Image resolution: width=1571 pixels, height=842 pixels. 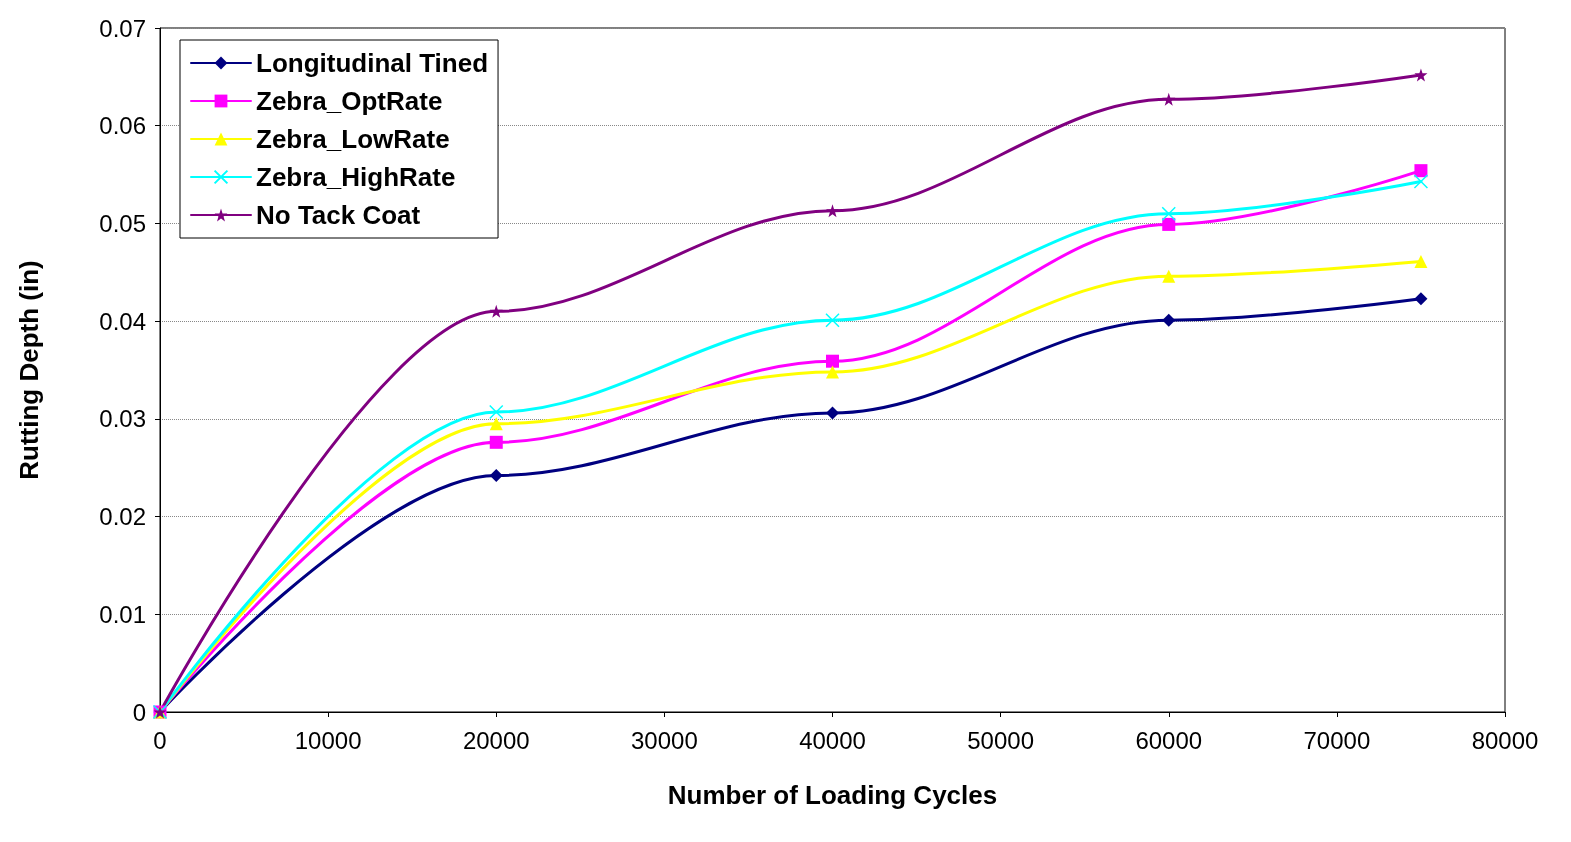 What do you see at coordinates (122, 223) in the screenshot?
I see `y-tick-label: 0.05` at bounding box center [122, 223].